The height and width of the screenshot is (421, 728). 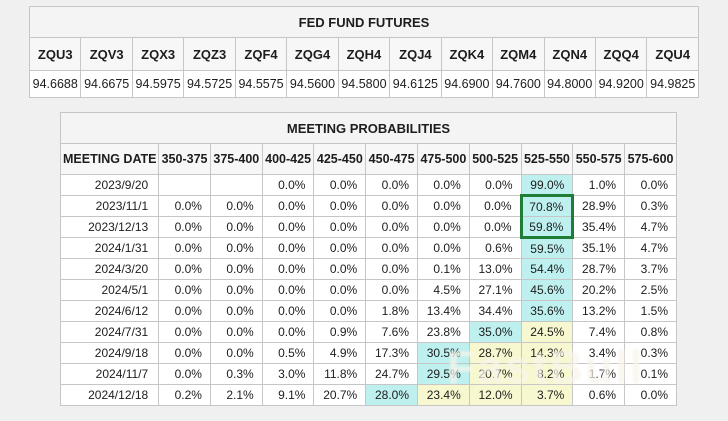 What do you see at coordinates (599, 185) in the screenshot?
I see `probability-cell: 1.0%` at bounding box center [599, 185].